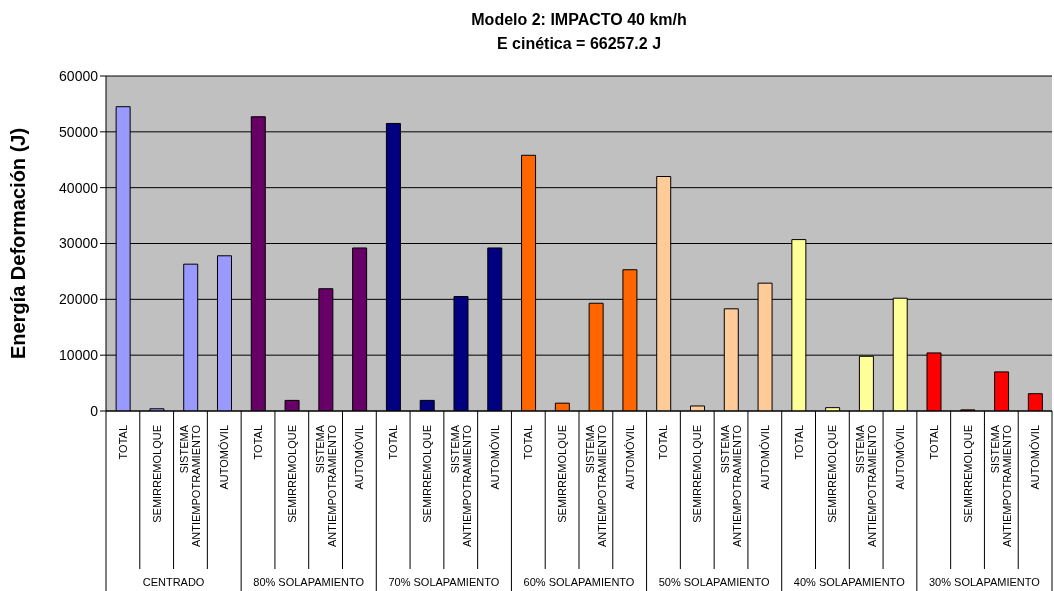 The height and width of the screenshot is (591, 1054). What do you see at coordinates (79, 355) in the screenshot?
I see `y-tick-label: 10000` at bounding box center [79, 355].